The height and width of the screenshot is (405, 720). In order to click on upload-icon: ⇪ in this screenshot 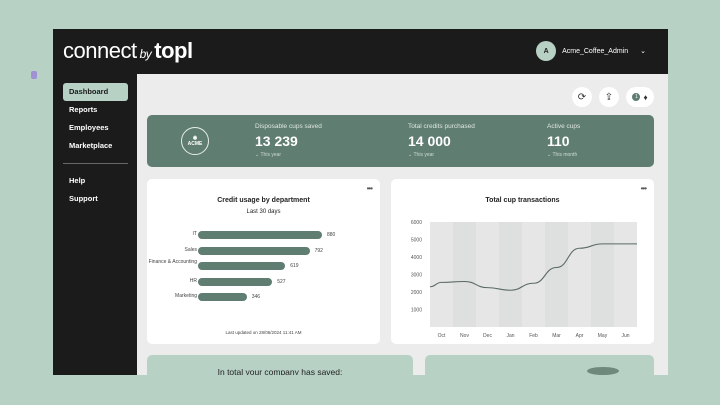, I will do `click(609, 97)`.